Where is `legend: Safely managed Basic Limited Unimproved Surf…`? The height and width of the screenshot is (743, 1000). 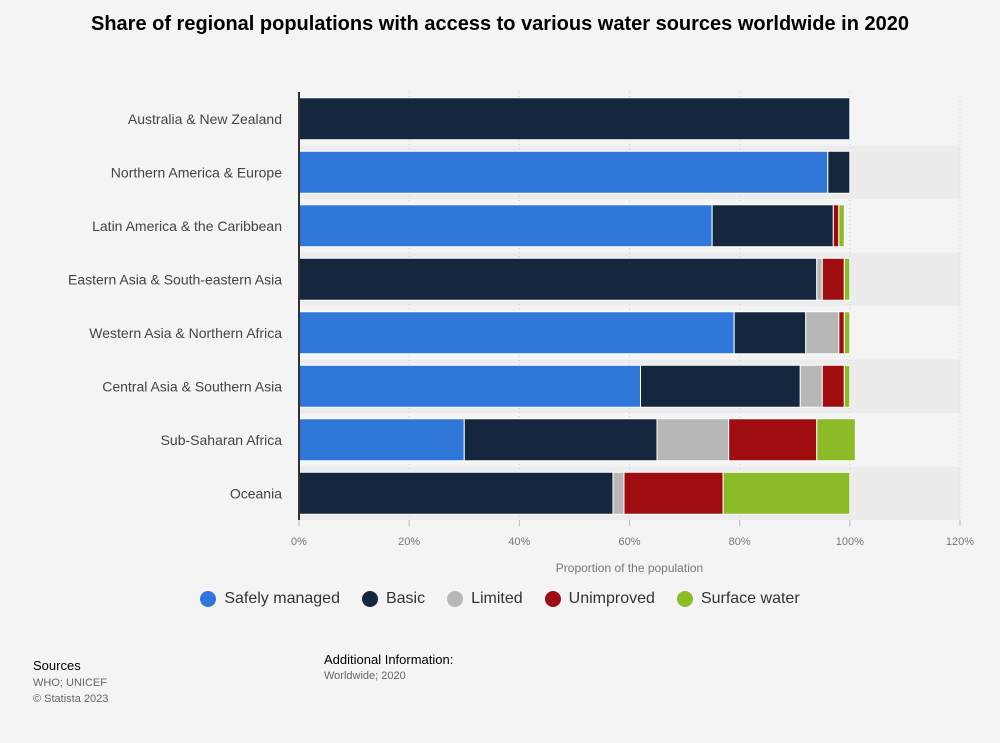 legend: Safely managed Basic Limited Unimproved Surf… is located at coordinates (500, 599).